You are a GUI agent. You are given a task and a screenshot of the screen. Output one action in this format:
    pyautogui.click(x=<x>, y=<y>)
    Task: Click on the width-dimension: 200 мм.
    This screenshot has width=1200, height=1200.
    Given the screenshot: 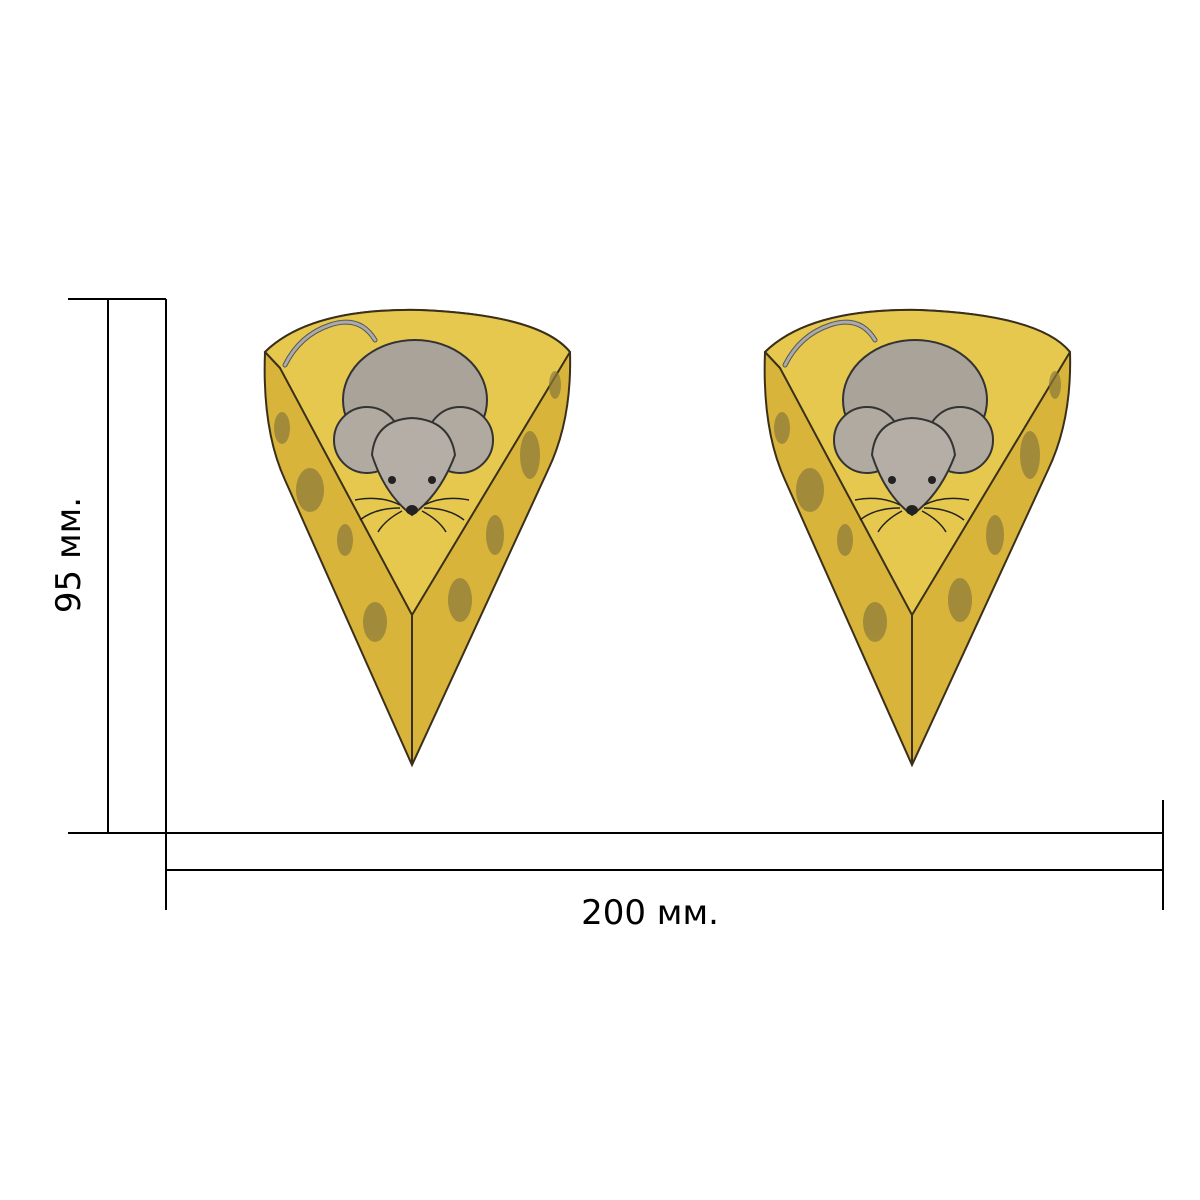 What is the action you would take?
    pyautogui.click(x=664, y=866)
    